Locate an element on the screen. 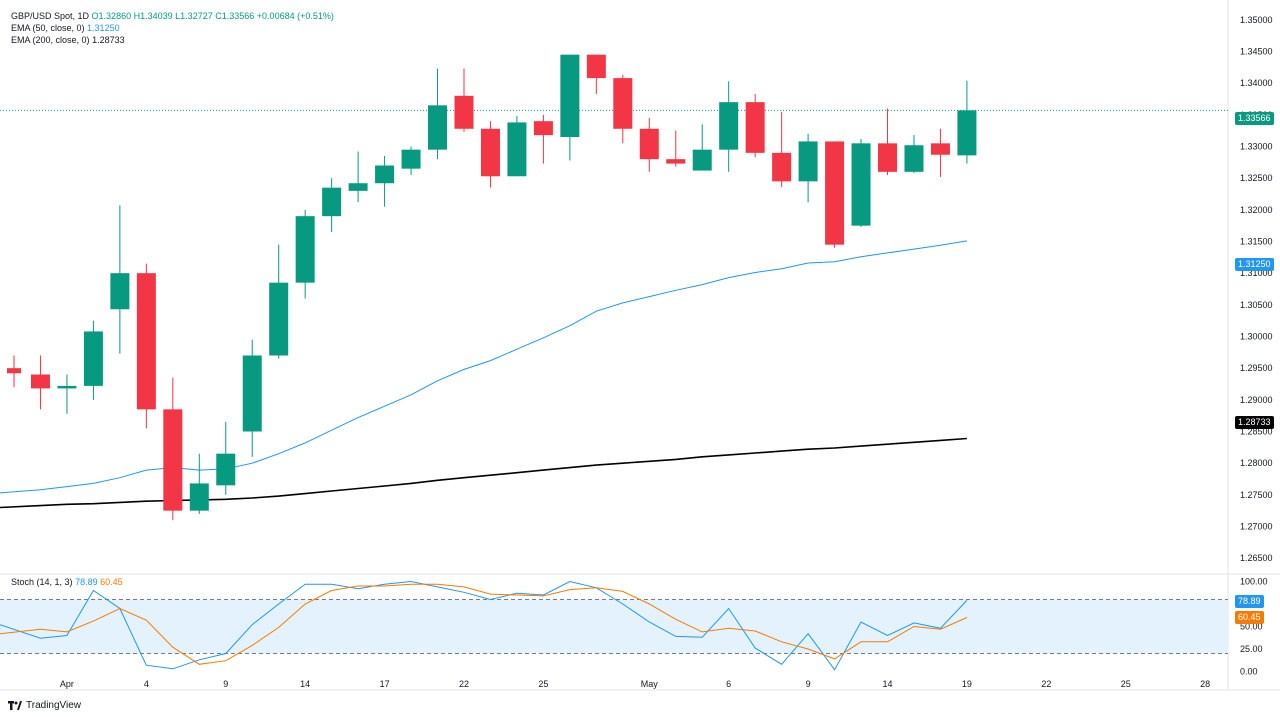 Image resolution: width=1280 pixels, height=717 pixels. stoch-tick-label: 25.00 is located at coordinates (1251, 649).